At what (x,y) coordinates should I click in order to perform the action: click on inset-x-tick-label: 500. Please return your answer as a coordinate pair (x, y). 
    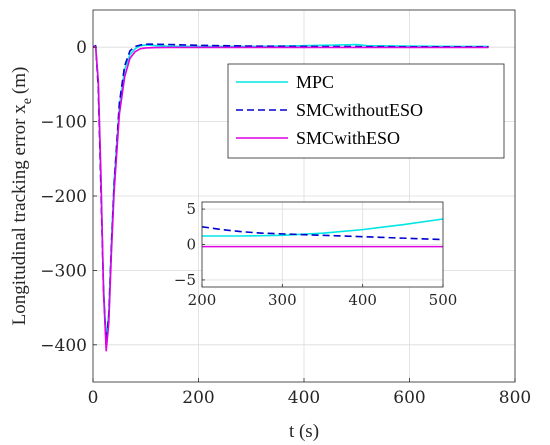
    Looking at the image, I should click on (443, 300).